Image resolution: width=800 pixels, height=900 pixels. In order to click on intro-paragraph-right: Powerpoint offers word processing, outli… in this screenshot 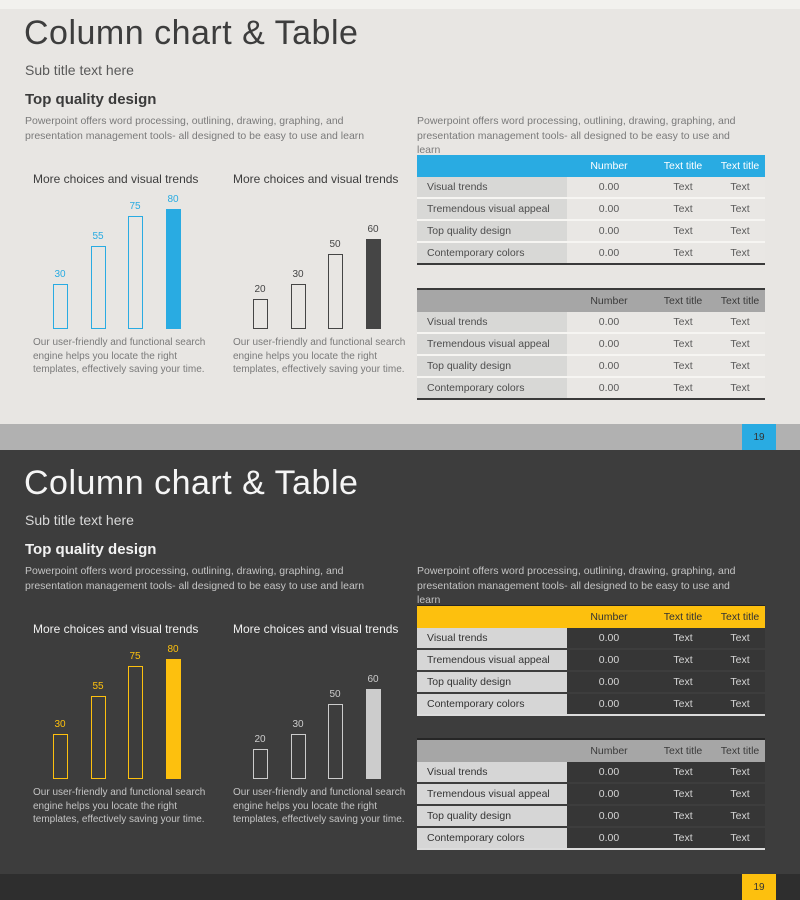, I will do `click(576, 586)`.